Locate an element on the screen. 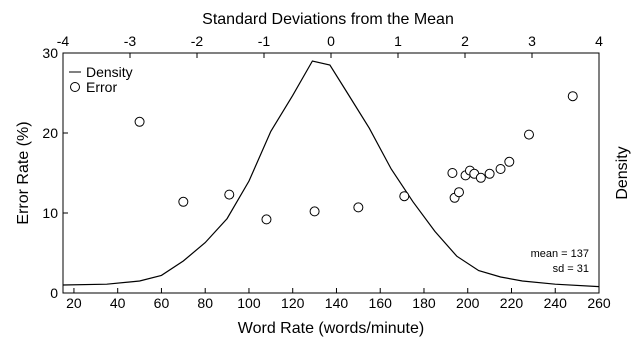  x-tick-label: 120 is located at coordinates (293, 303).